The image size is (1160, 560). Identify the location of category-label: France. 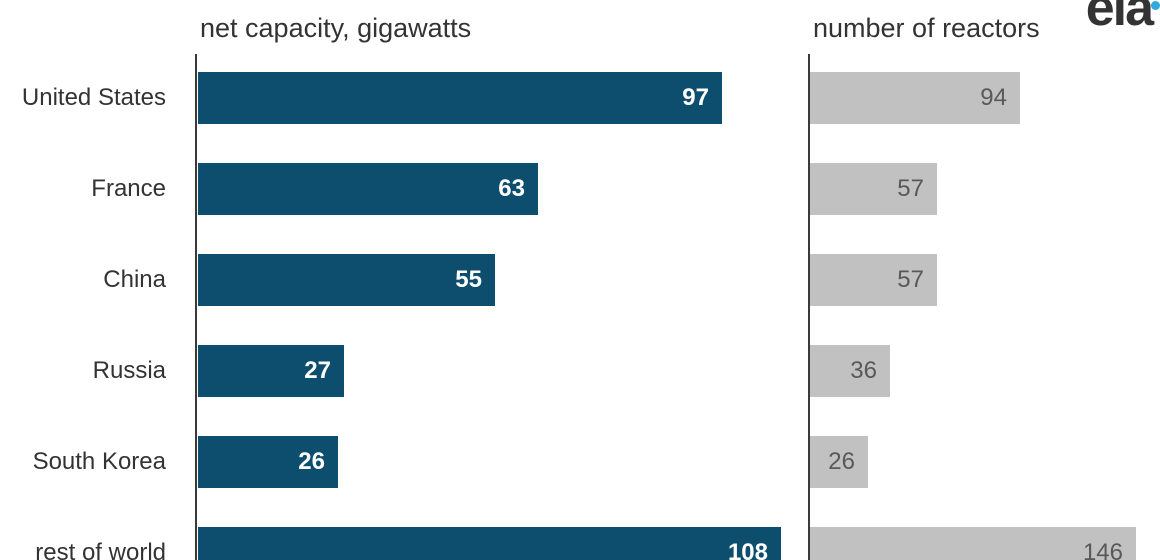
(128, 188).